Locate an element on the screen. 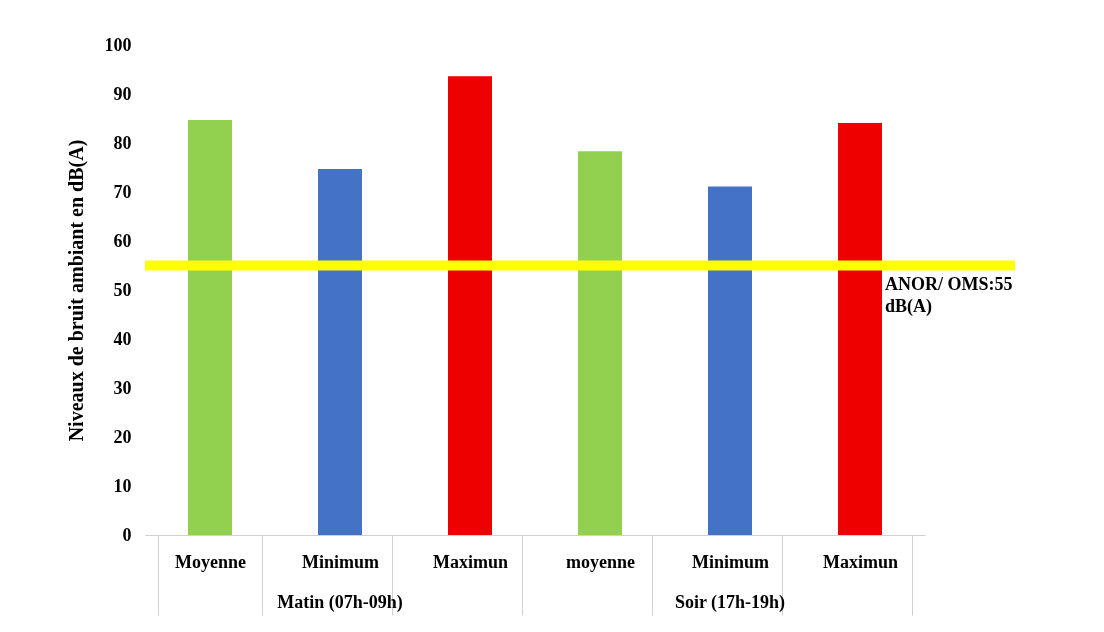  y-tick-label: 30 is located at coordinates (122, 387).